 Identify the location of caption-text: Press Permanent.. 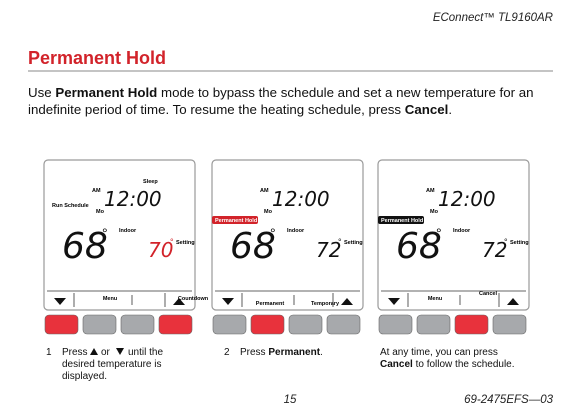
(281, 352).